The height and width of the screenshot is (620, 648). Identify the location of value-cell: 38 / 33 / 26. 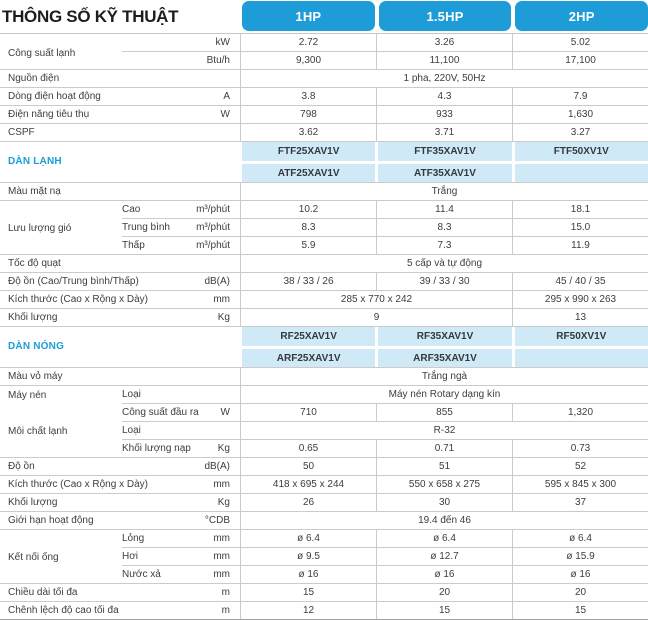
(308, 281).